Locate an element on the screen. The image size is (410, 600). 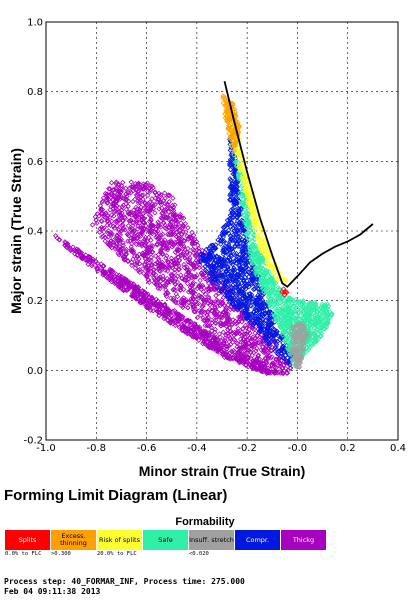
y-tick-label: 0.8 is located at coordinates (35, 92).